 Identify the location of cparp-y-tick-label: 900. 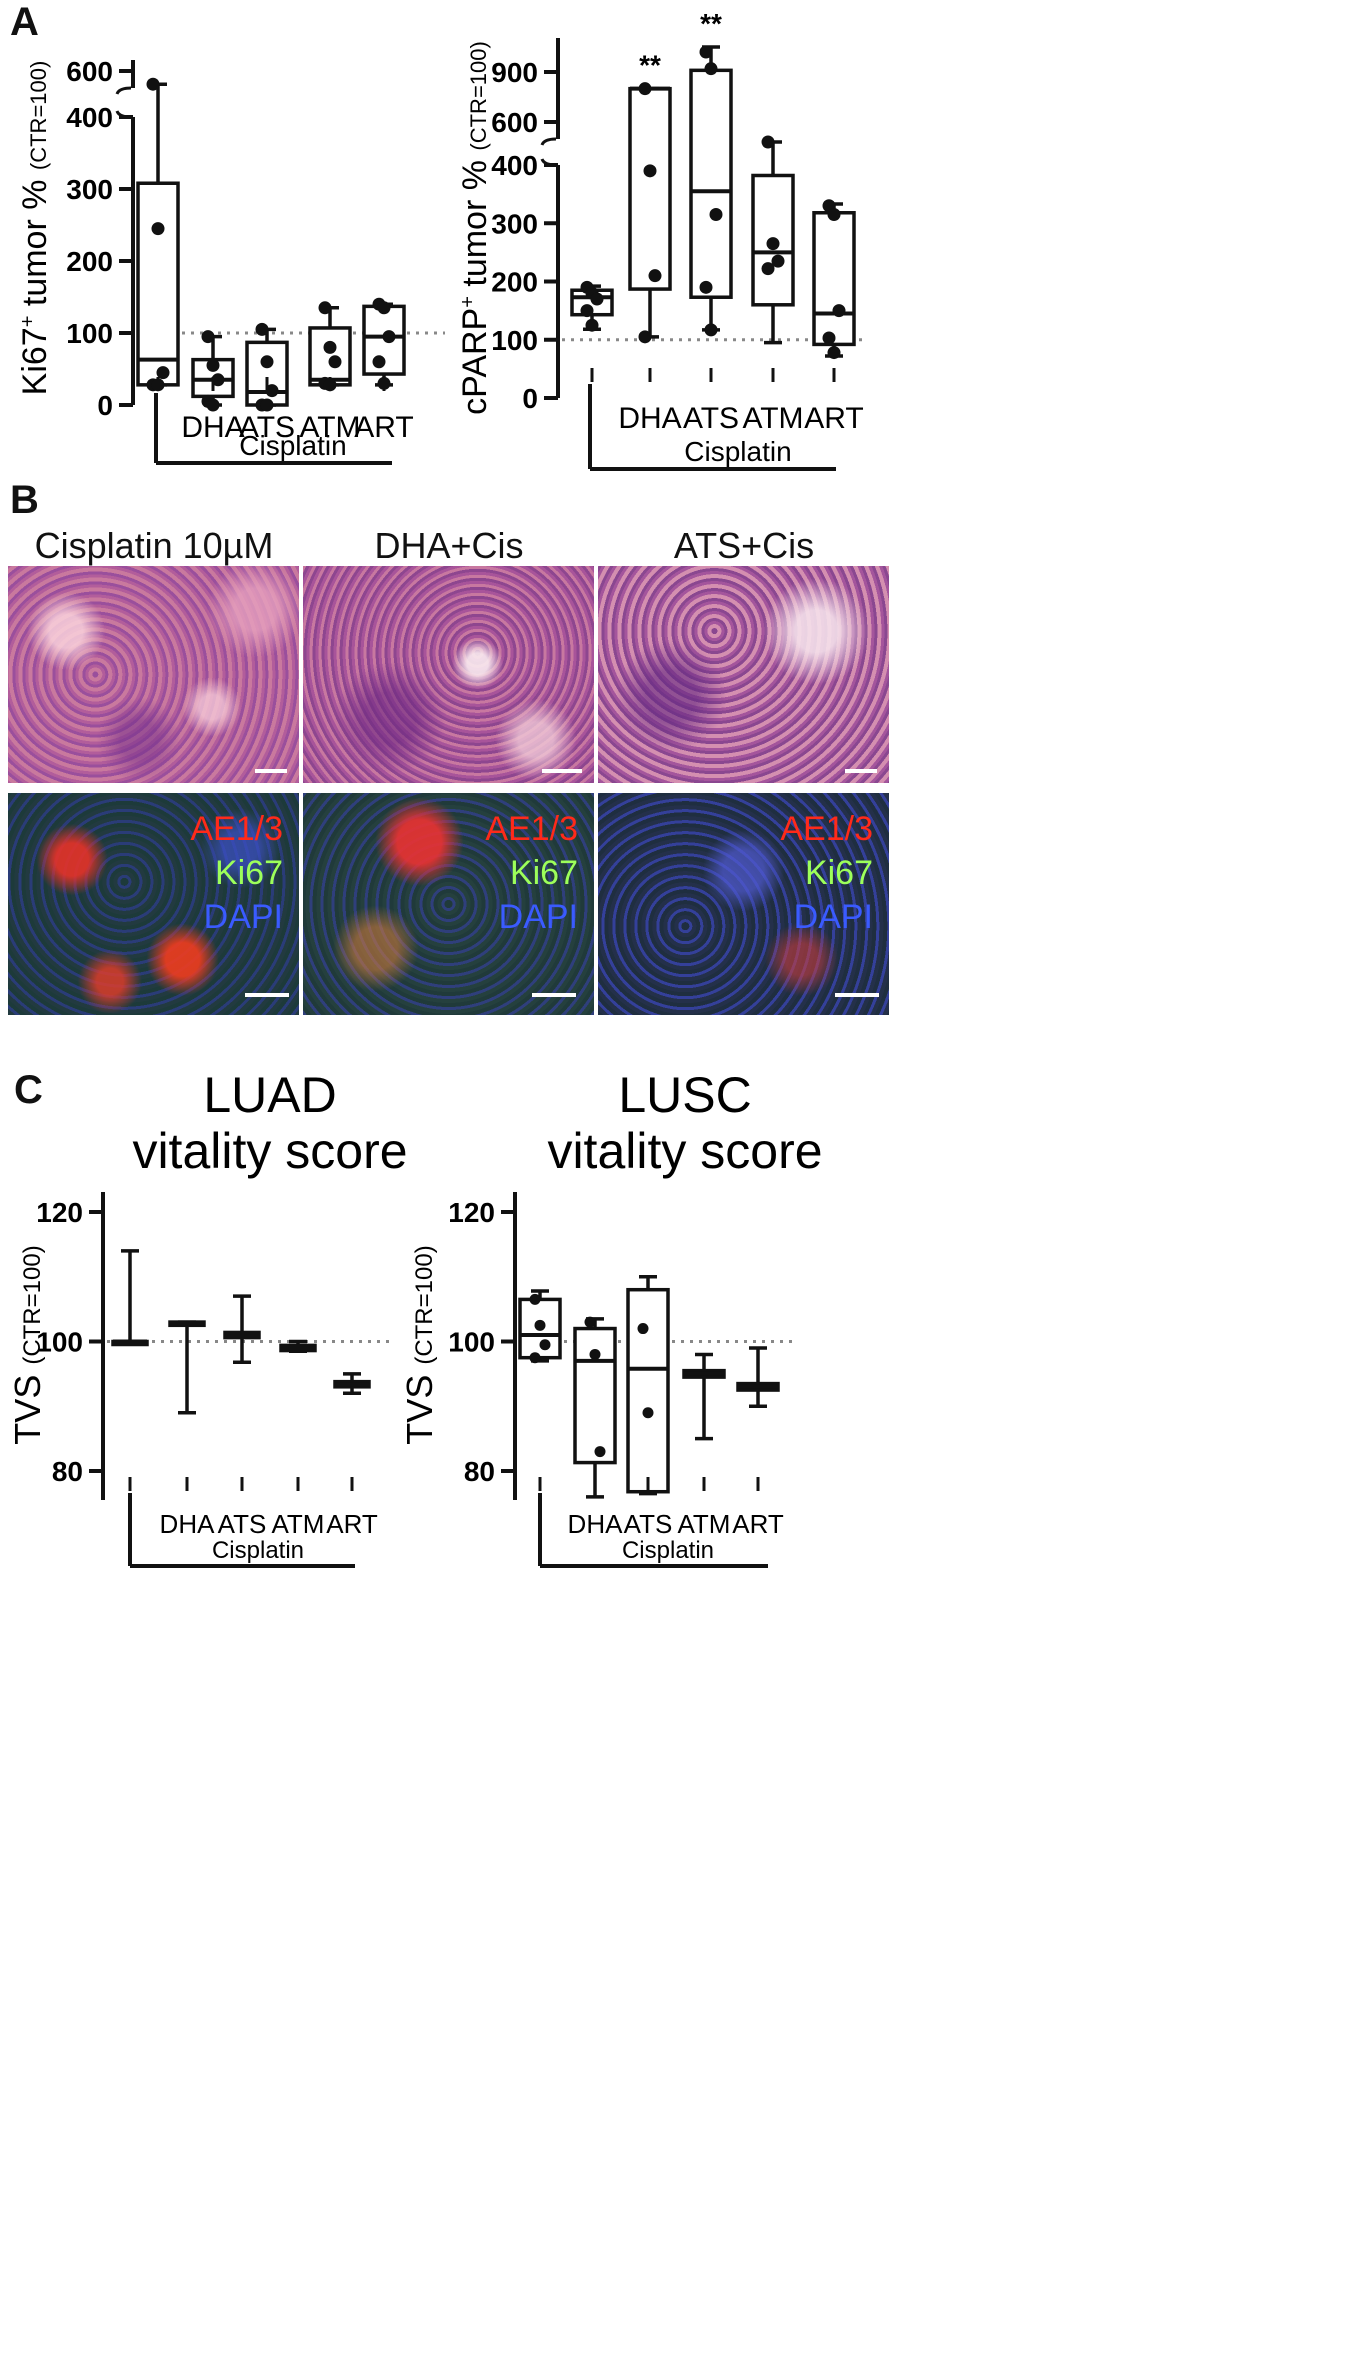
(514, 72).